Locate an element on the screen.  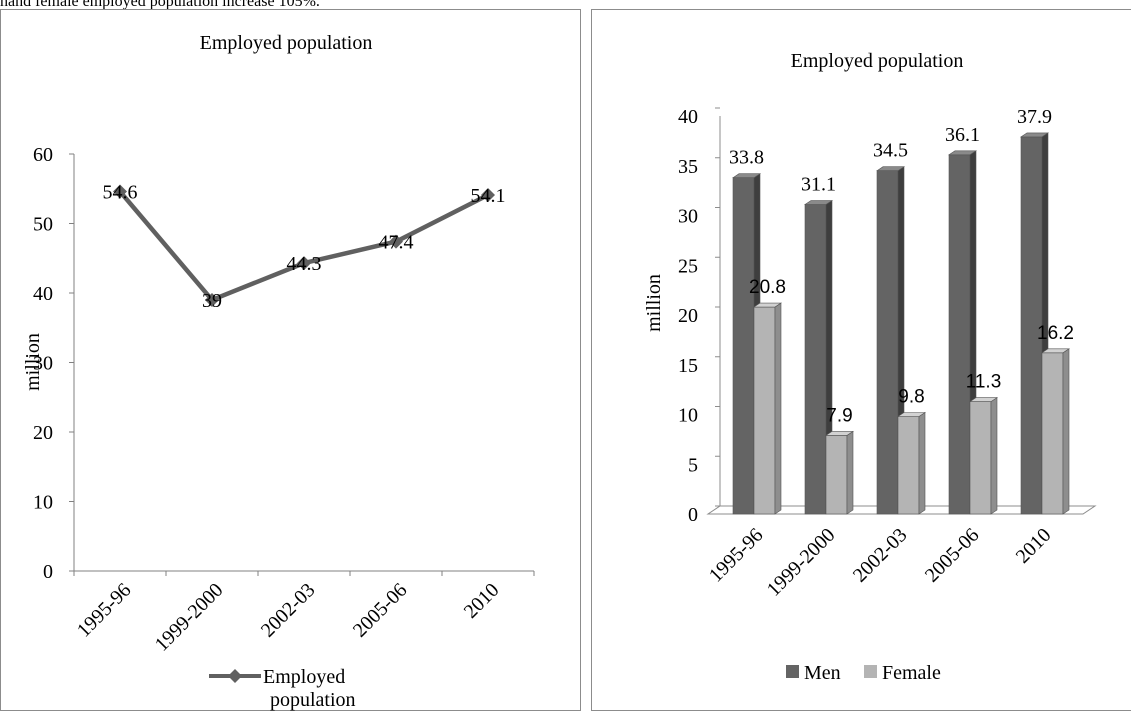
data-label: 54.1 is located at coordinates (488, 196).